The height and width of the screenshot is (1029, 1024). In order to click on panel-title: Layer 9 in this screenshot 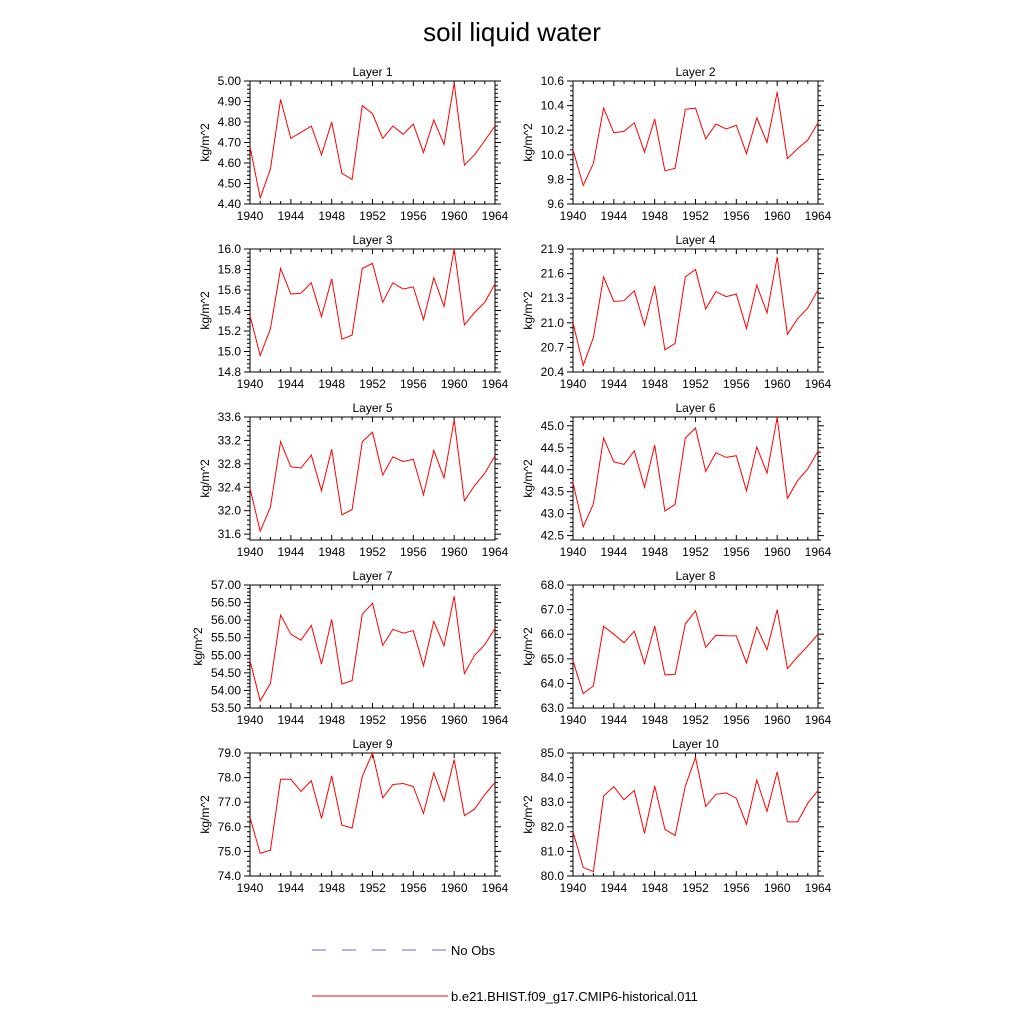, I will do `click(372, 744)`.